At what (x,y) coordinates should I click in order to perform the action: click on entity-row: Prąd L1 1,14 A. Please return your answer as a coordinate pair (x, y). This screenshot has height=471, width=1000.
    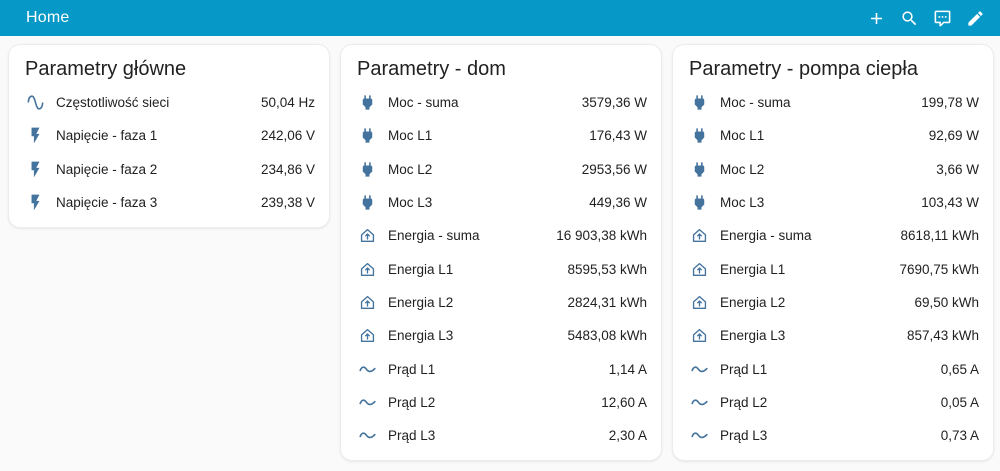
    Looking at the image, I should click on (501, 368).